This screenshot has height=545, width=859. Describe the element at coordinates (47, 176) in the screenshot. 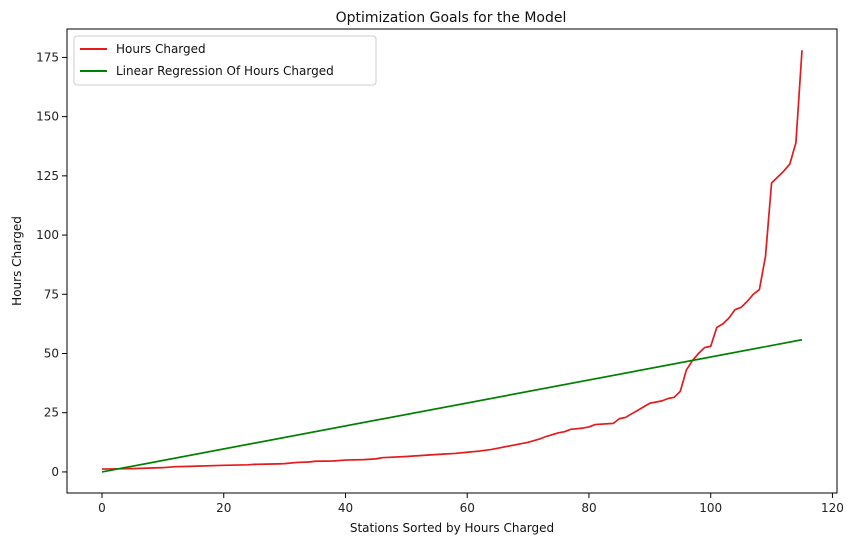

I see `y-tick-label: 125` at that location.